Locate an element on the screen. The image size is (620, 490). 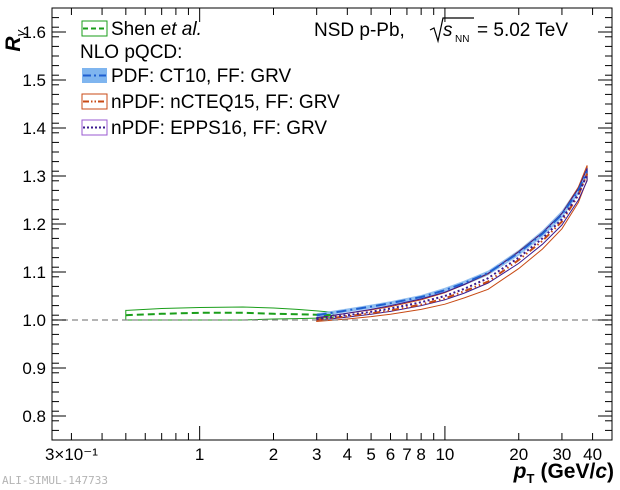
chart-header: NSD p-Pb, s NN = 5.02 TeV is located at coordinates (441, 31).